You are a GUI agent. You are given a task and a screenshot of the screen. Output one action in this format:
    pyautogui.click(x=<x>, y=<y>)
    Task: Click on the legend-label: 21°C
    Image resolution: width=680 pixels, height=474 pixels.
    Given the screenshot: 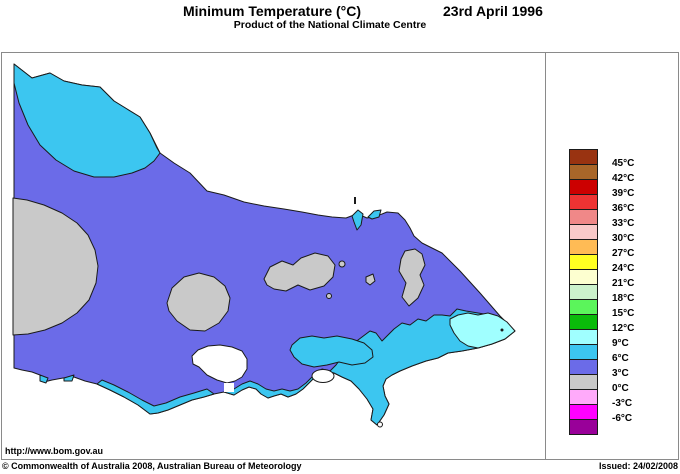 What is the action you would take?
    pyautogui.click(x=623, y=283)
    